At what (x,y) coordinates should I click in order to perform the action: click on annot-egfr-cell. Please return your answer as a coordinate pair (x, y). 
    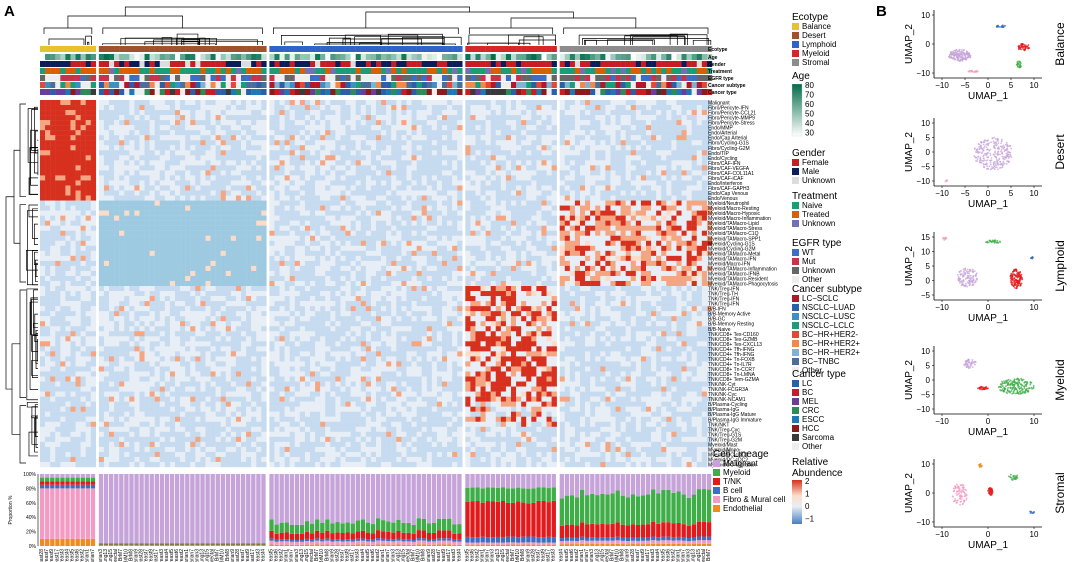
    Looking at the image, I should click on (238, 78).